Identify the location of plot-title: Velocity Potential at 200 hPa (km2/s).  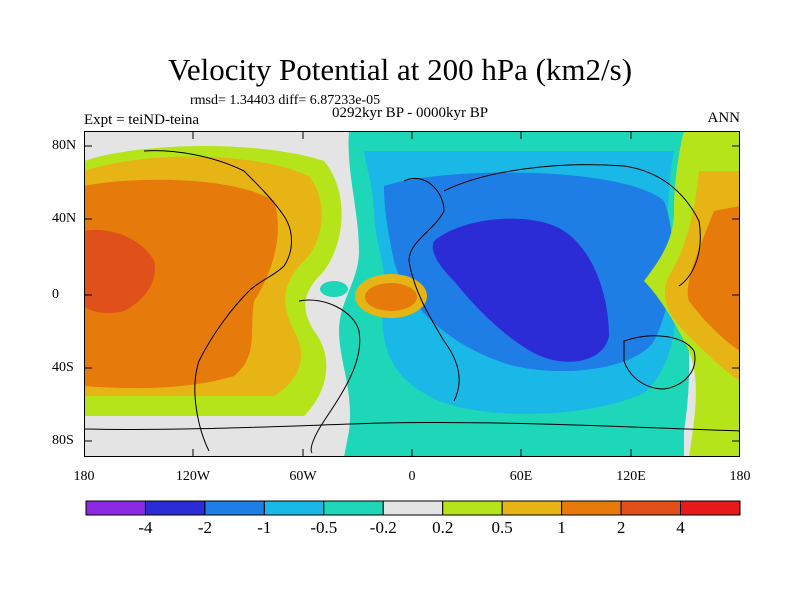
(400, 69).